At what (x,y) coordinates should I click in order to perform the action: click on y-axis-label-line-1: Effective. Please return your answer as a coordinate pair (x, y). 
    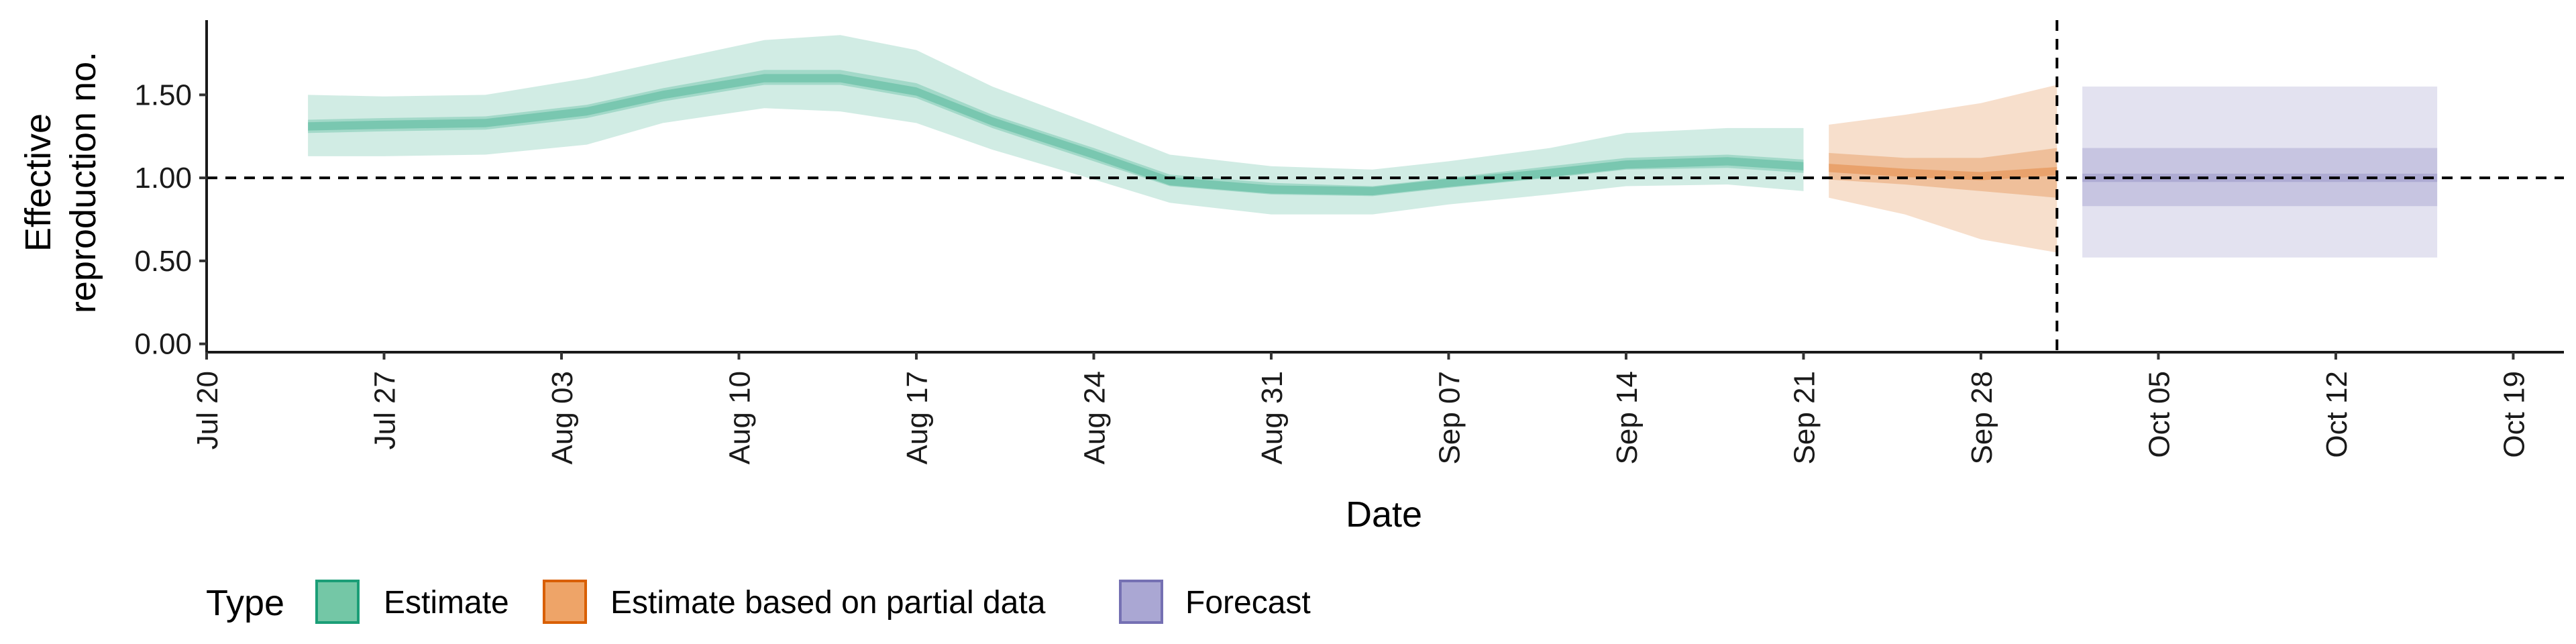
    Looking at the image, I should click on (38, 182).